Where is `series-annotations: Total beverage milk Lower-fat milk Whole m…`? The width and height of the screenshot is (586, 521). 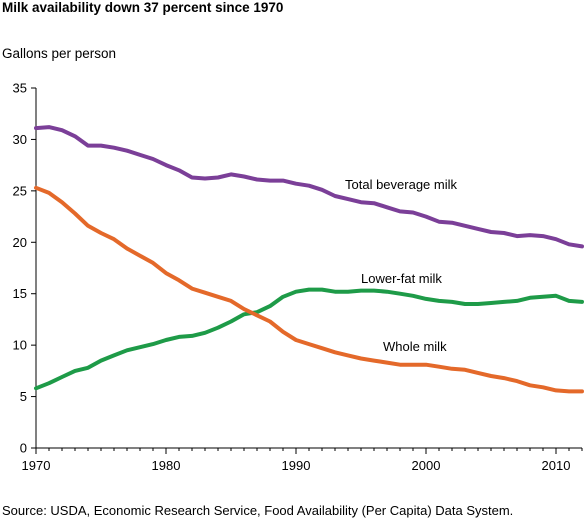
series-annotations: Total beverage milk Lower-fat milk Whole m… is located at coordinates (401, 265).